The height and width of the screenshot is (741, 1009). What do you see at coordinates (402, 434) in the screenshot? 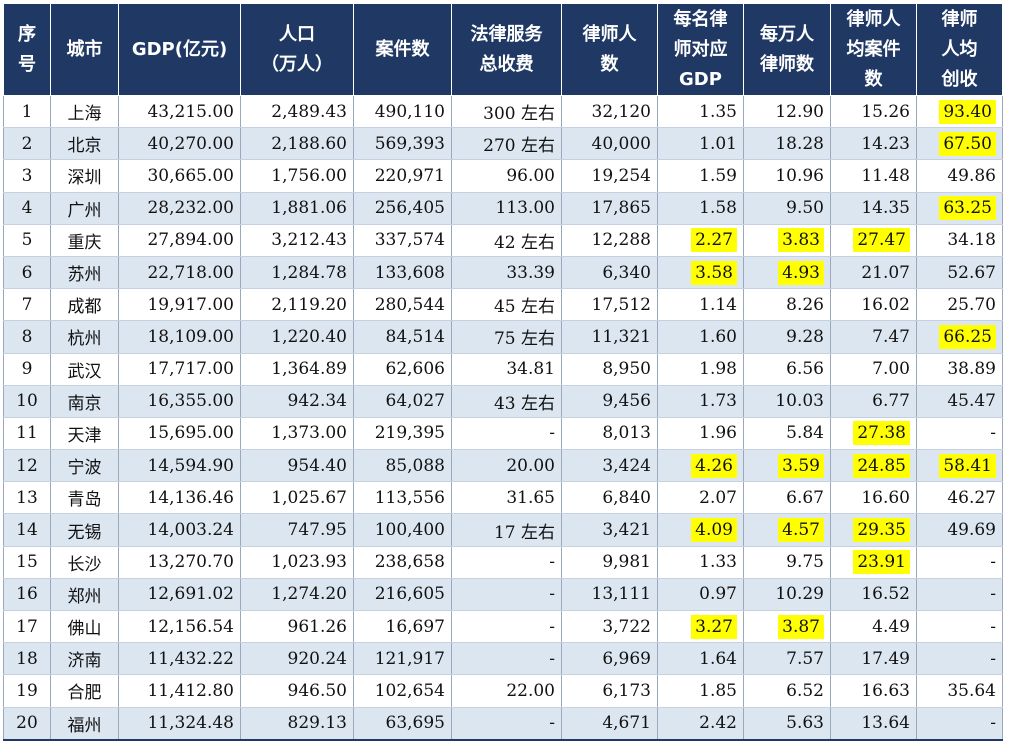
I see `table-cell: 219,395` at bounding box center [402, 434].